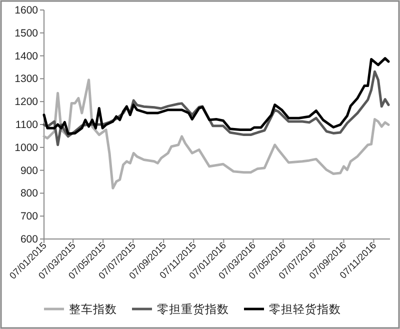 This screenshot has height=329, width=400. What do you see at coordinates (26, 10) in the screenshot?
I see `y-tick-label: 1600` at bounding box center [26, 10].